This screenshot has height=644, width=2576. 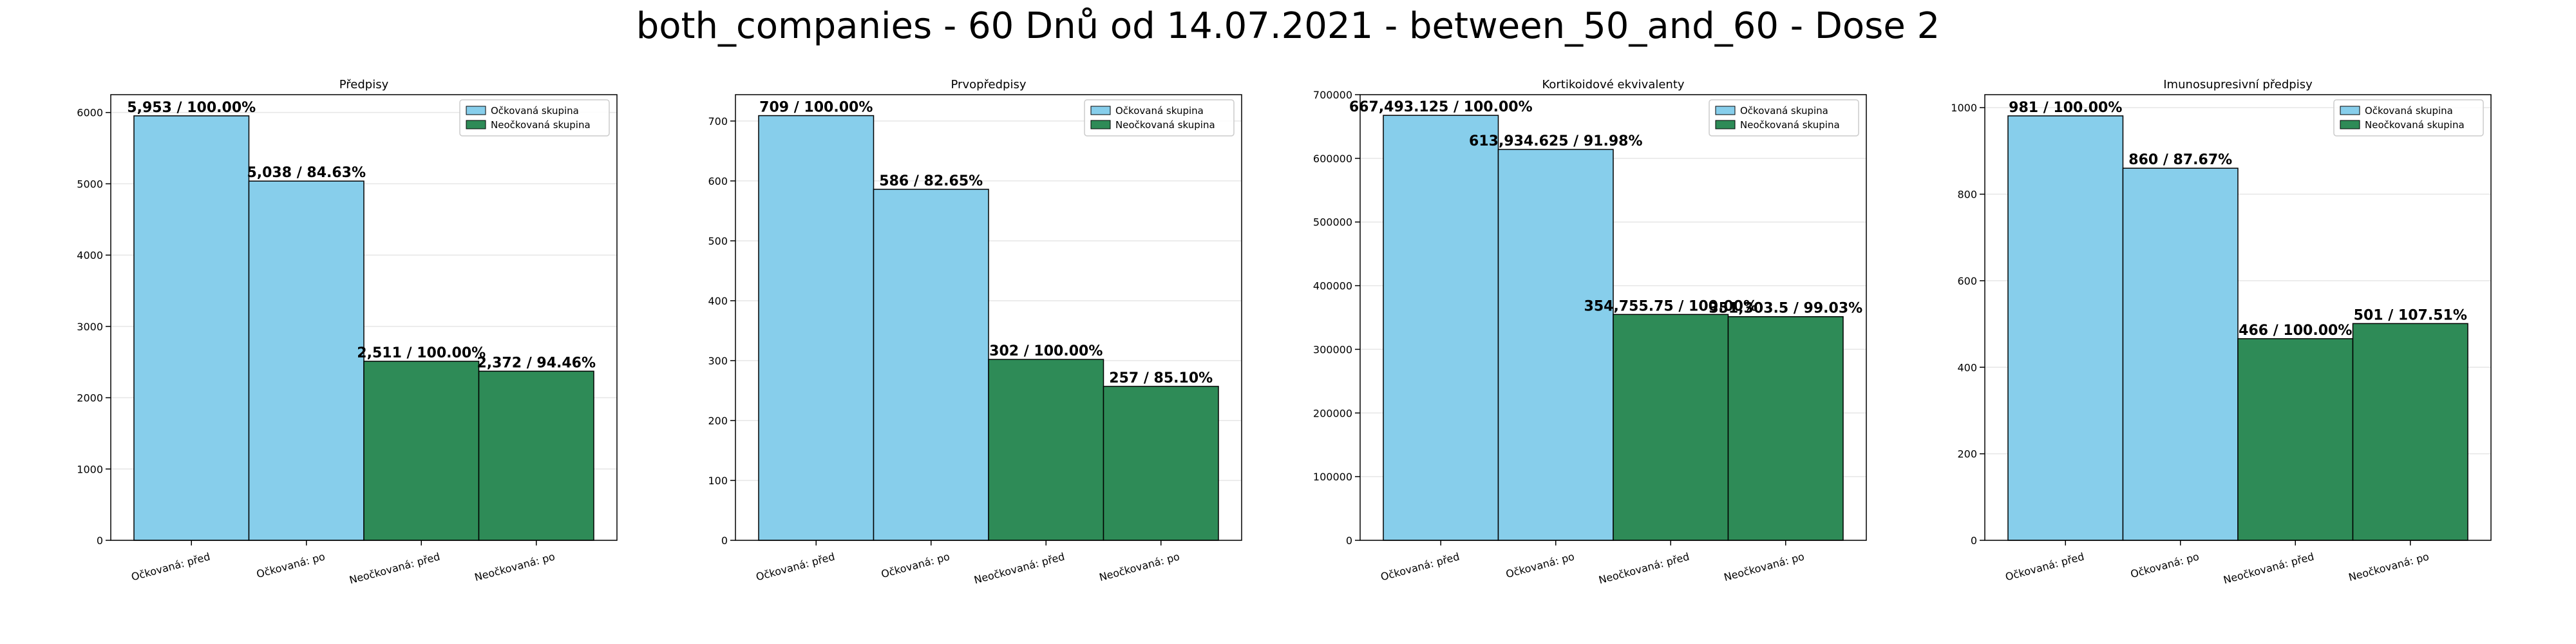 I want to click on data-label: 586 / 82.65%, so click(x=931, y=181).